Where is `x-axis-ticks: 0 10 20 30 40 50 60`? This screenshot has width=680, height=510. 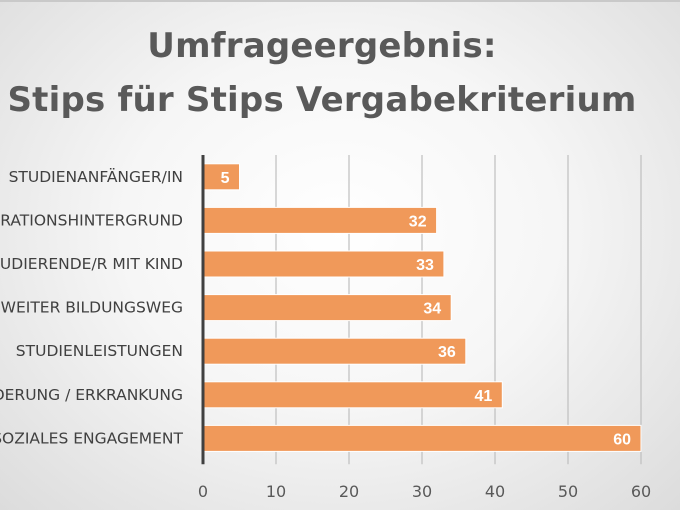
x-axis-ticks: 0 10 20 30 40 50 60 is located at coordinates (424, 491).